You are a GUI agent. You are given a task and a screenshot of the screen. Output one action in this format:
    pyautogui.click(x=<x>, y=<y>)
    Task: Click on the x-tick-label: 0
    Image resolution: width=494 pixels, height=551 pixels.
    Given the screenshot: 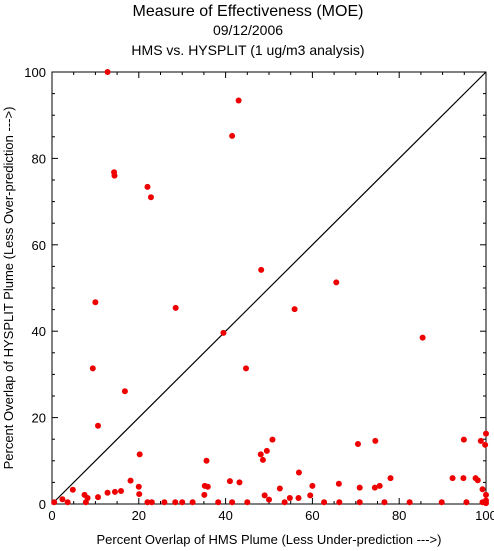 What is the action you would take?
    pyautogui.click(x=51, y=515)
    